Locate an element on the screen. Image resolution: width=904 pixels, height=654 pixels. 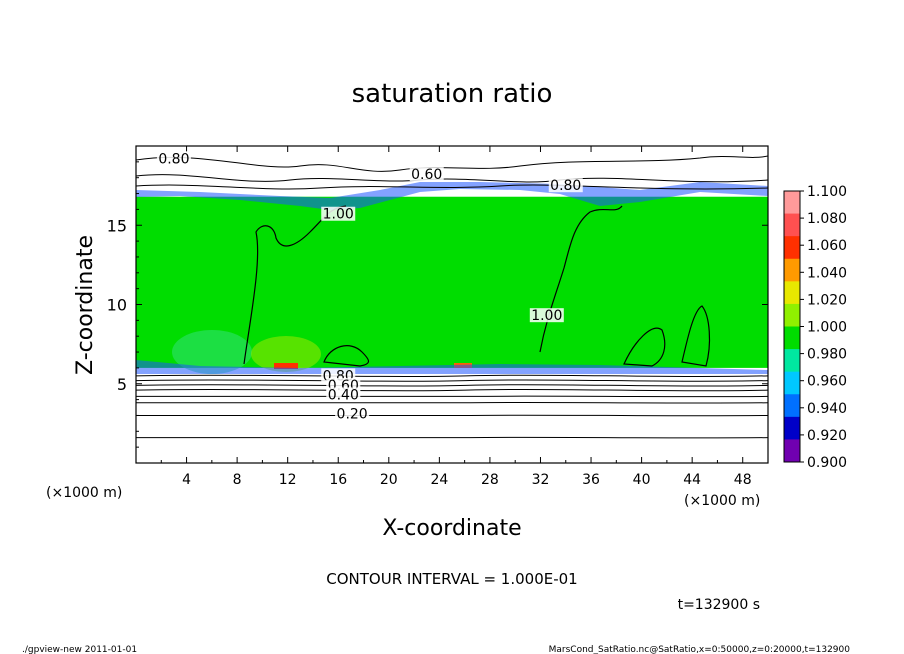
y-axis-label: Z-coordinate is located at coordinates (85, 305).